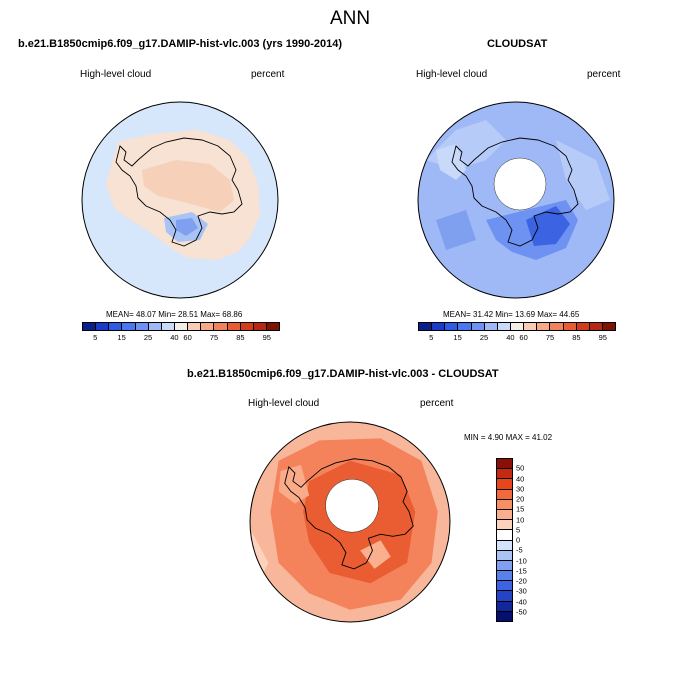 The image size is (700, 700). I want to click on panel1-map-outline, so click(180, 200).